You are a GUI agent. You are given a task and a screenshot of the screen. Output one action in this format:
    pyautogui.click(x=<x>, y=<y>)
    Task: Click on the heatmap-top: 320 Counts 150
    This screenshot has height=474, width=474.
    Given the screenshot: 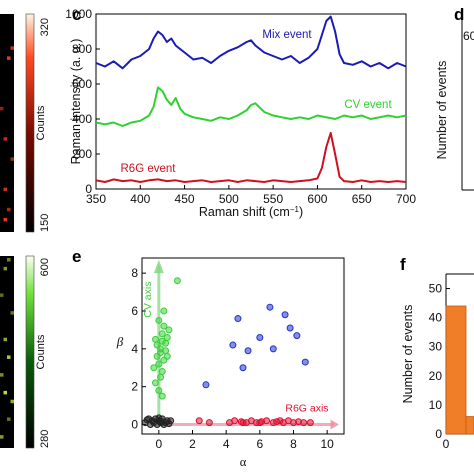 What is the action you would take?
    pyautogui.click(x=25, y=123)
    